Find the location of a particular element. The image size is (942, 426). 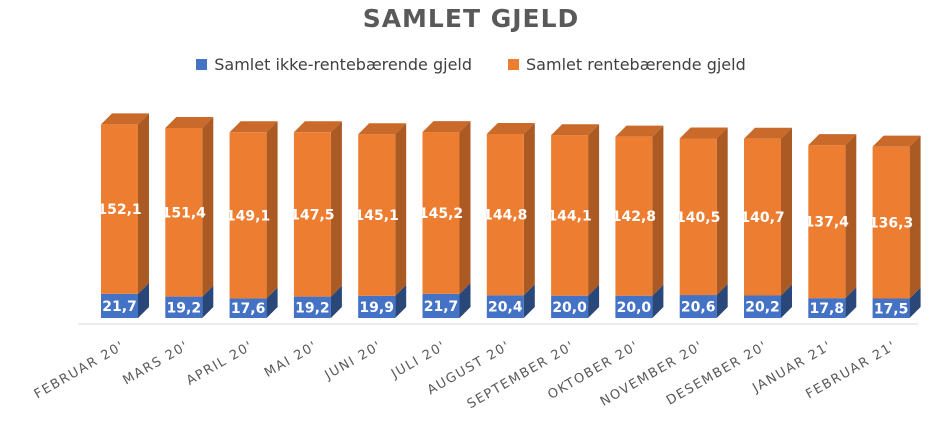

legend-label: Samlet ikke-rentebærende gjeld is located at coordinates (343, 64).